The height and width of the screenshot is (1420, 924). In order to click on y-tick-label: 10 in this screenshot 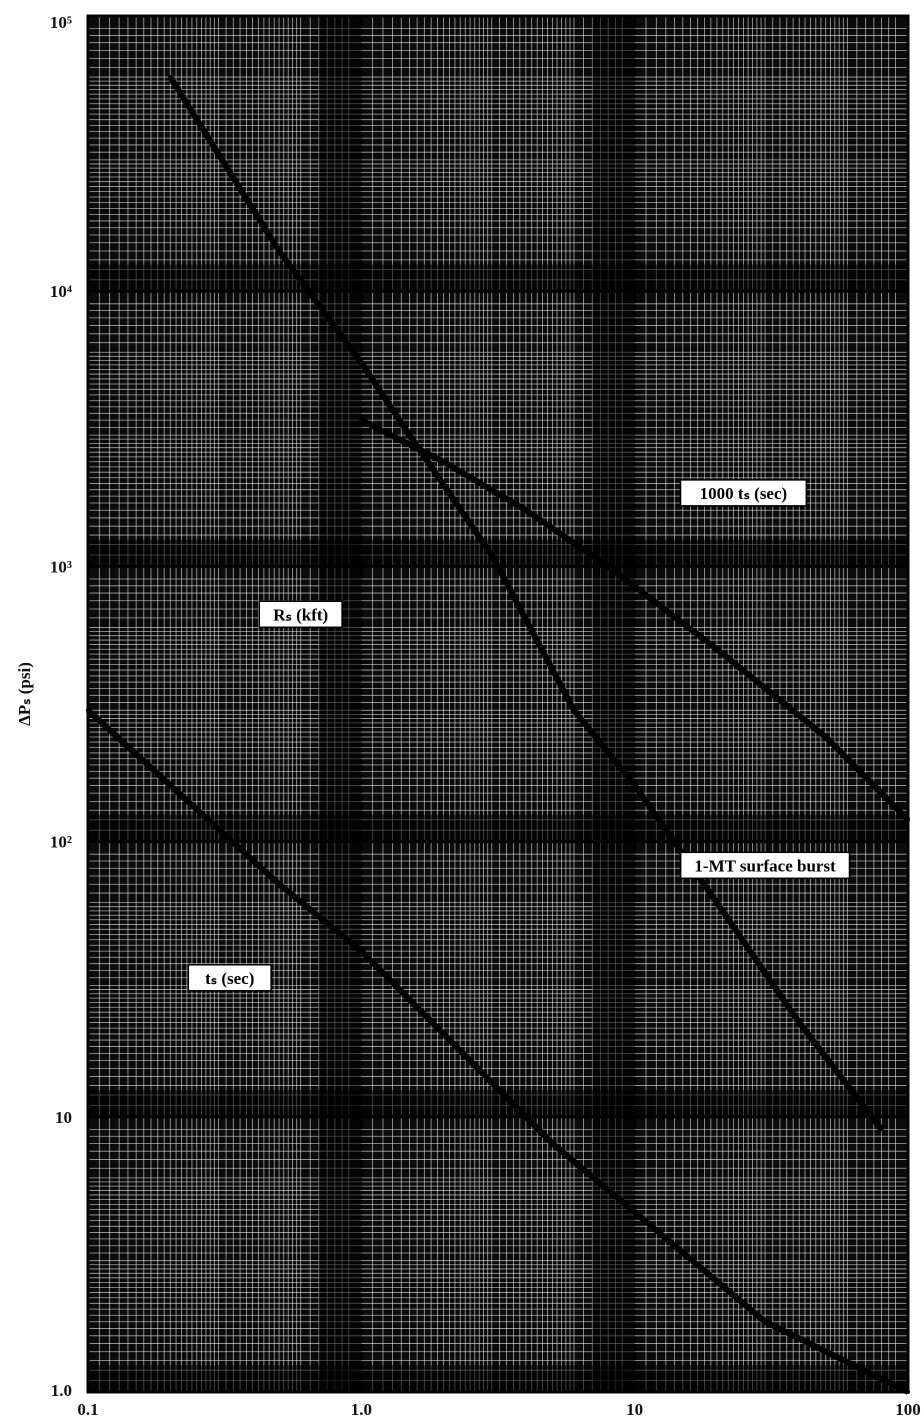, I will do `click(63, 1117)`.